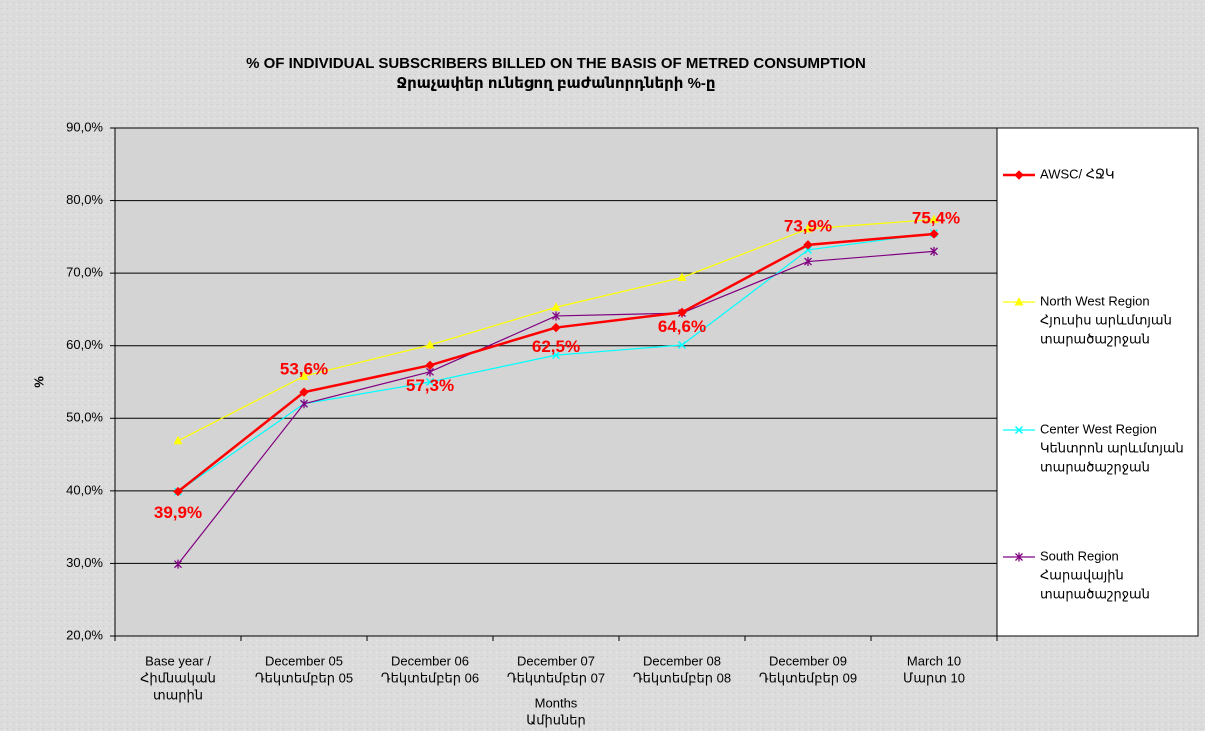 The image size is (1205, 731). What do you see at coordinates (304, 369) in the screenshot?
I see `data-label: 53,6%` at bounding box center [304, 369].